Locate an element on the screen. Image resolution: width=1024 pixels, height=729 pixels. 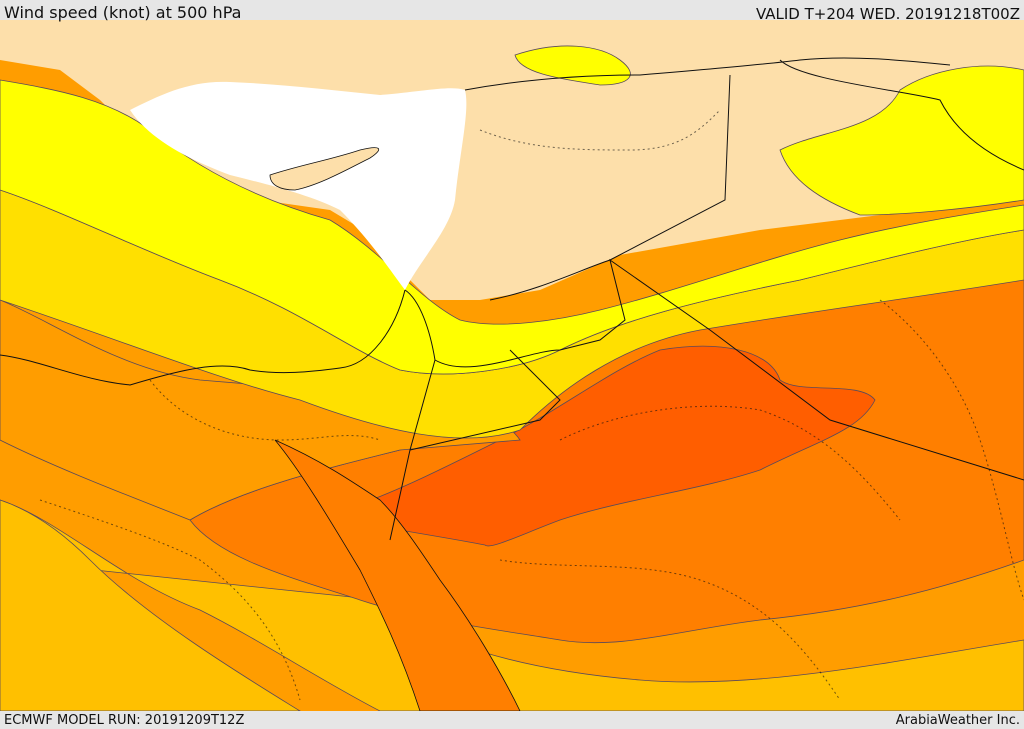
wind-band-30-east is located at coordinates (901, 140).